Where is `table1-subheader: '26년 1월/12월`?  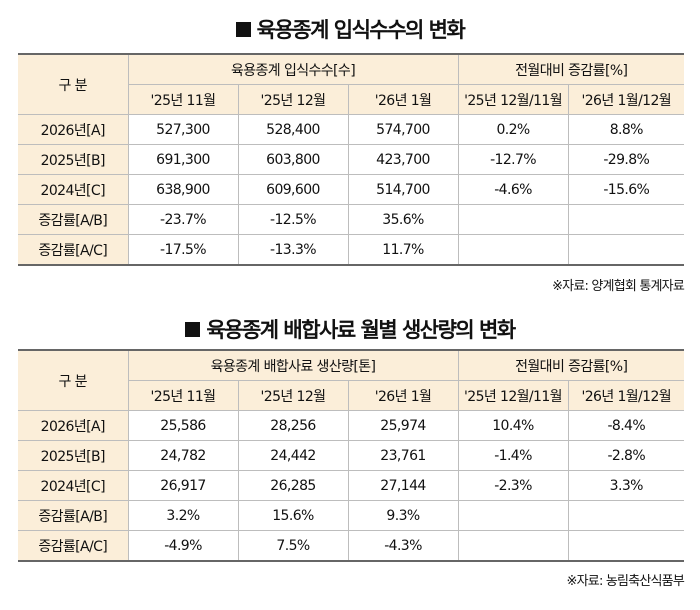 table1-subheader: '26년 1월/12월 is located at coordinates (626, 99).